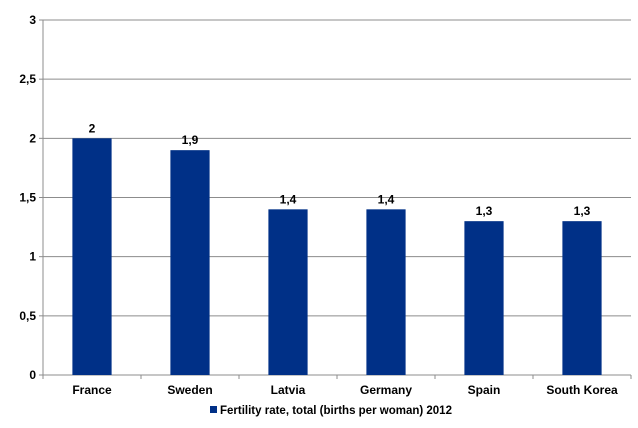 Image resolution: width=638 pixels, height=428 pixels. What do you see at coordinates (386, 292) in the screenshot?
I see `bar-germany` at bounding box center [386, 292].